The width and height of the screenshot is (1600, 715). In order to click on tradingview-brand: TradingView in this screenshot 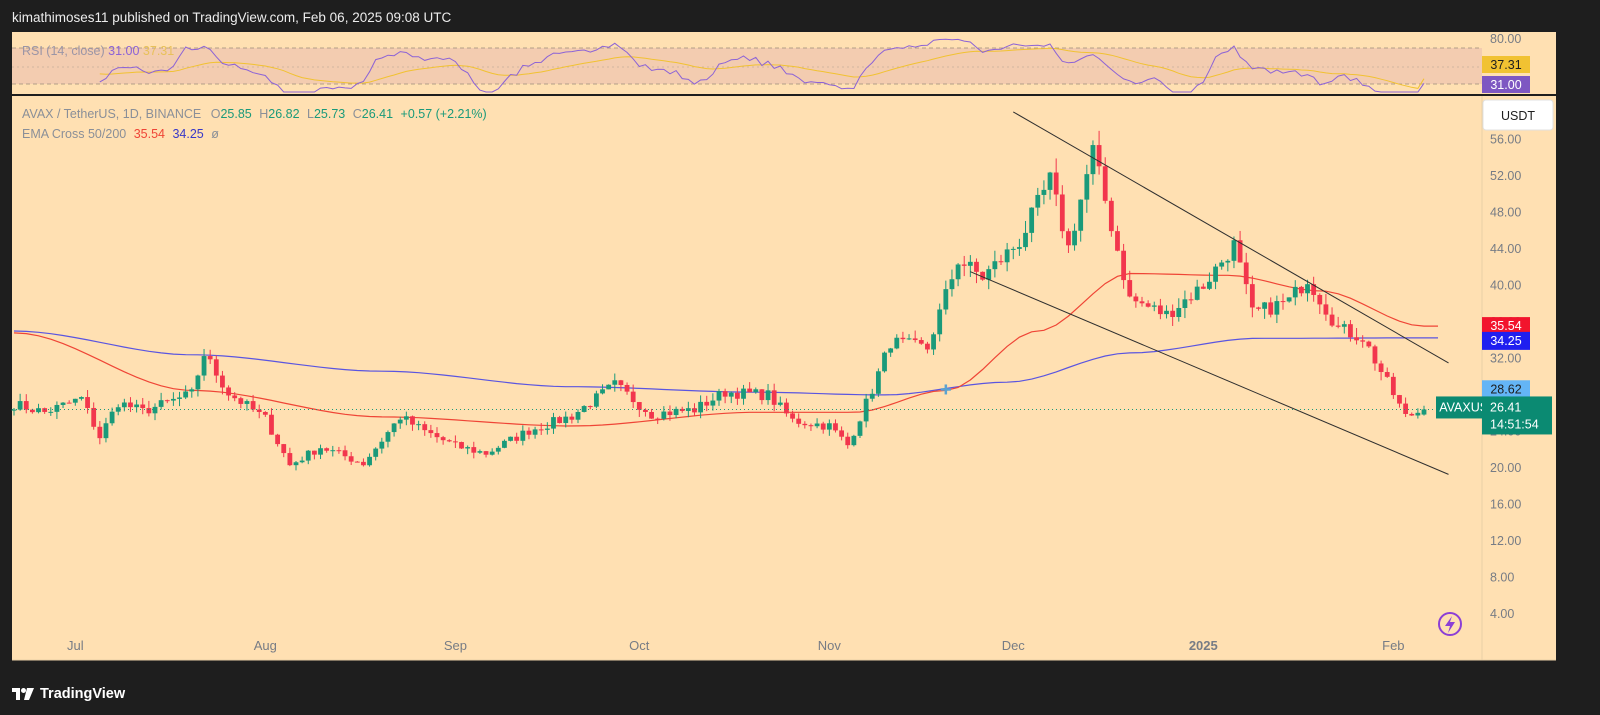, I will do `click(68, 694)`.